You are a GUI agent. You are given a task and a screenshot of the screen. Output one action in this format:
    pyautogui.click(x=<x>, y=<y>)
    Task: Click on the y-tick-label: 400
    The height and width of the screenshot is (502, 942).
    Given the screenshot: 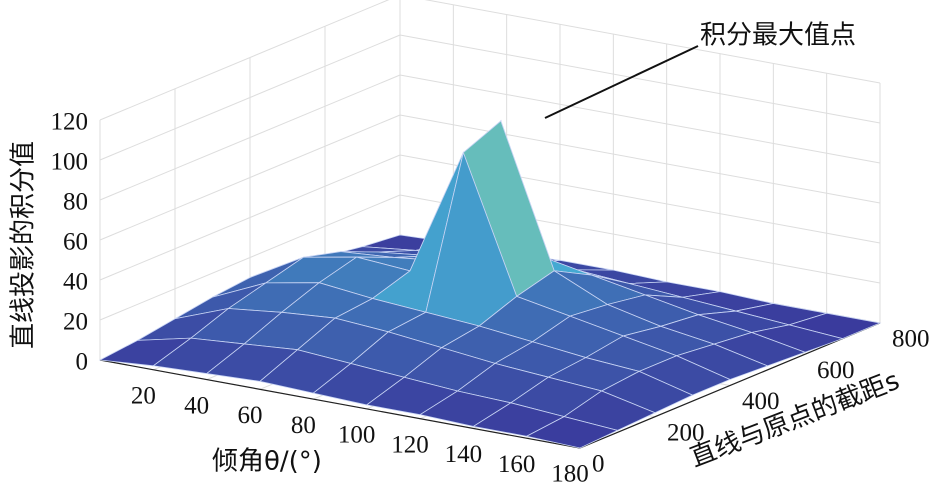 What is the action you would take?
    pyautogui.click(x=761, y=401)
    